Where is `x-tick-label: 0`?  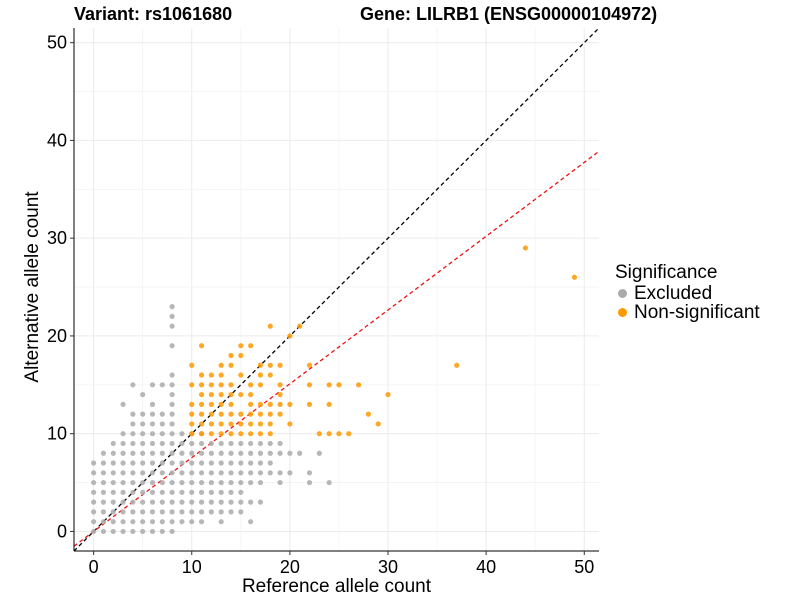 x-tick-label: 0 is located at coordinates (94, 567).